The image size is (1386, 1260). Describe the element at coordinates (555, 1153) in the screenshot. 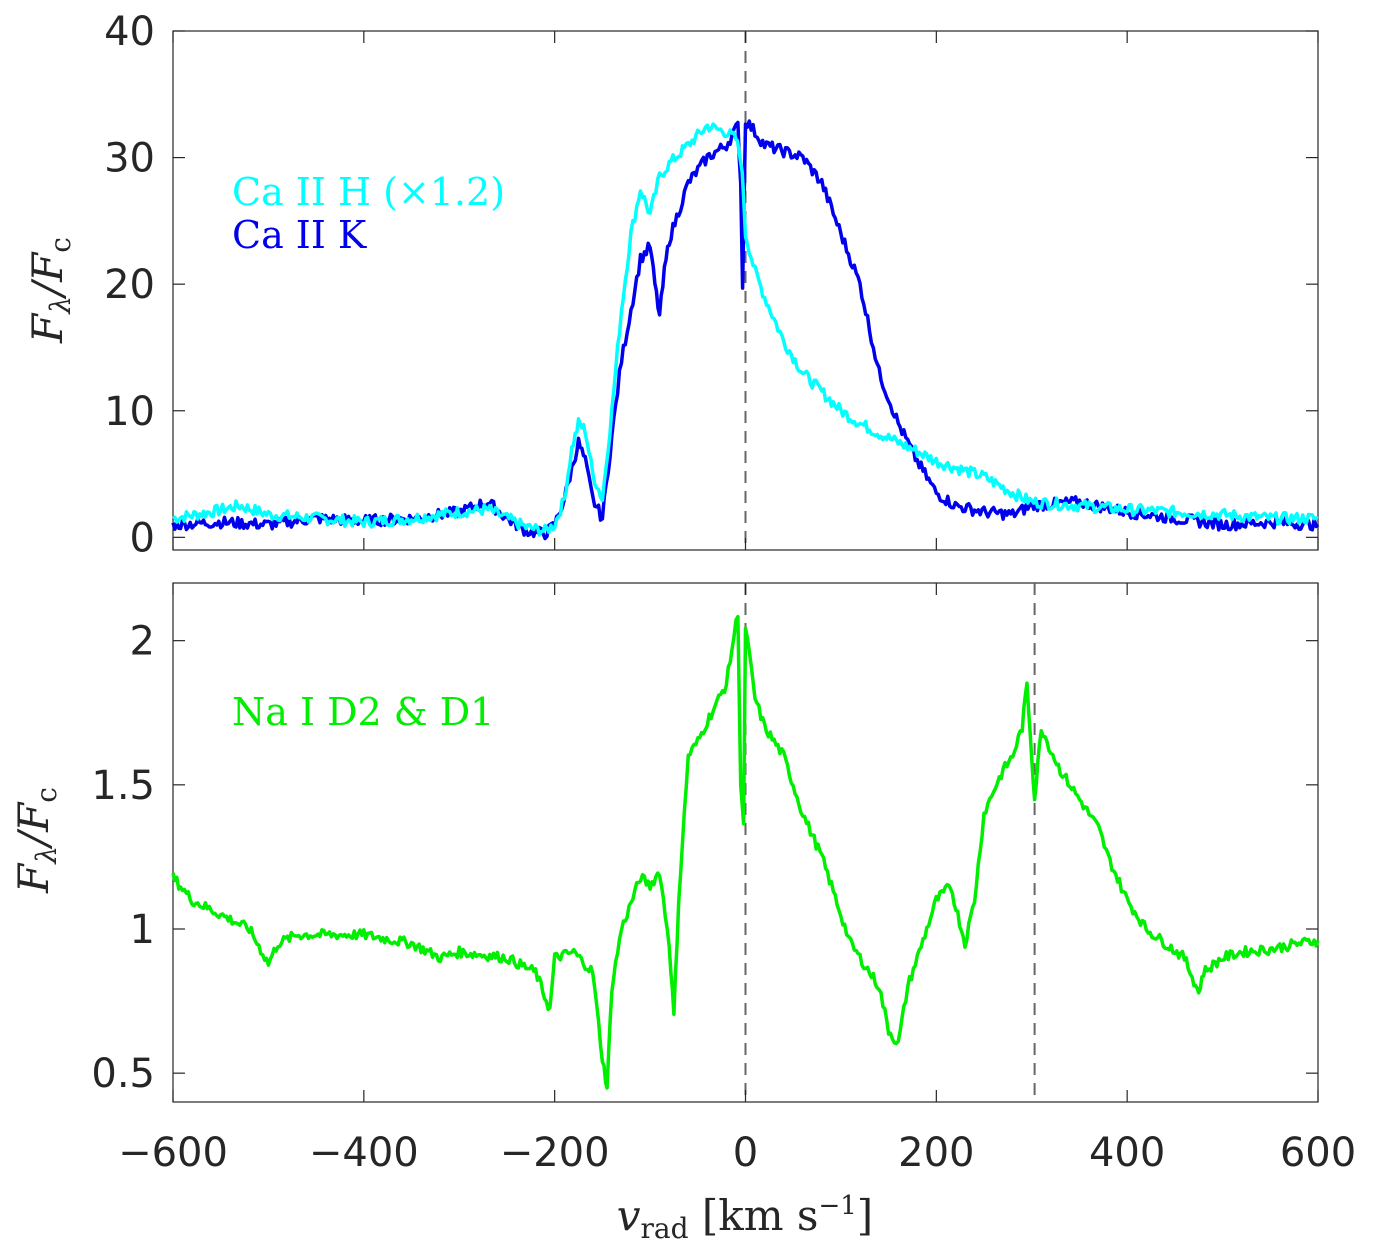

I see `bottom-xtick-label: −200` at that location.